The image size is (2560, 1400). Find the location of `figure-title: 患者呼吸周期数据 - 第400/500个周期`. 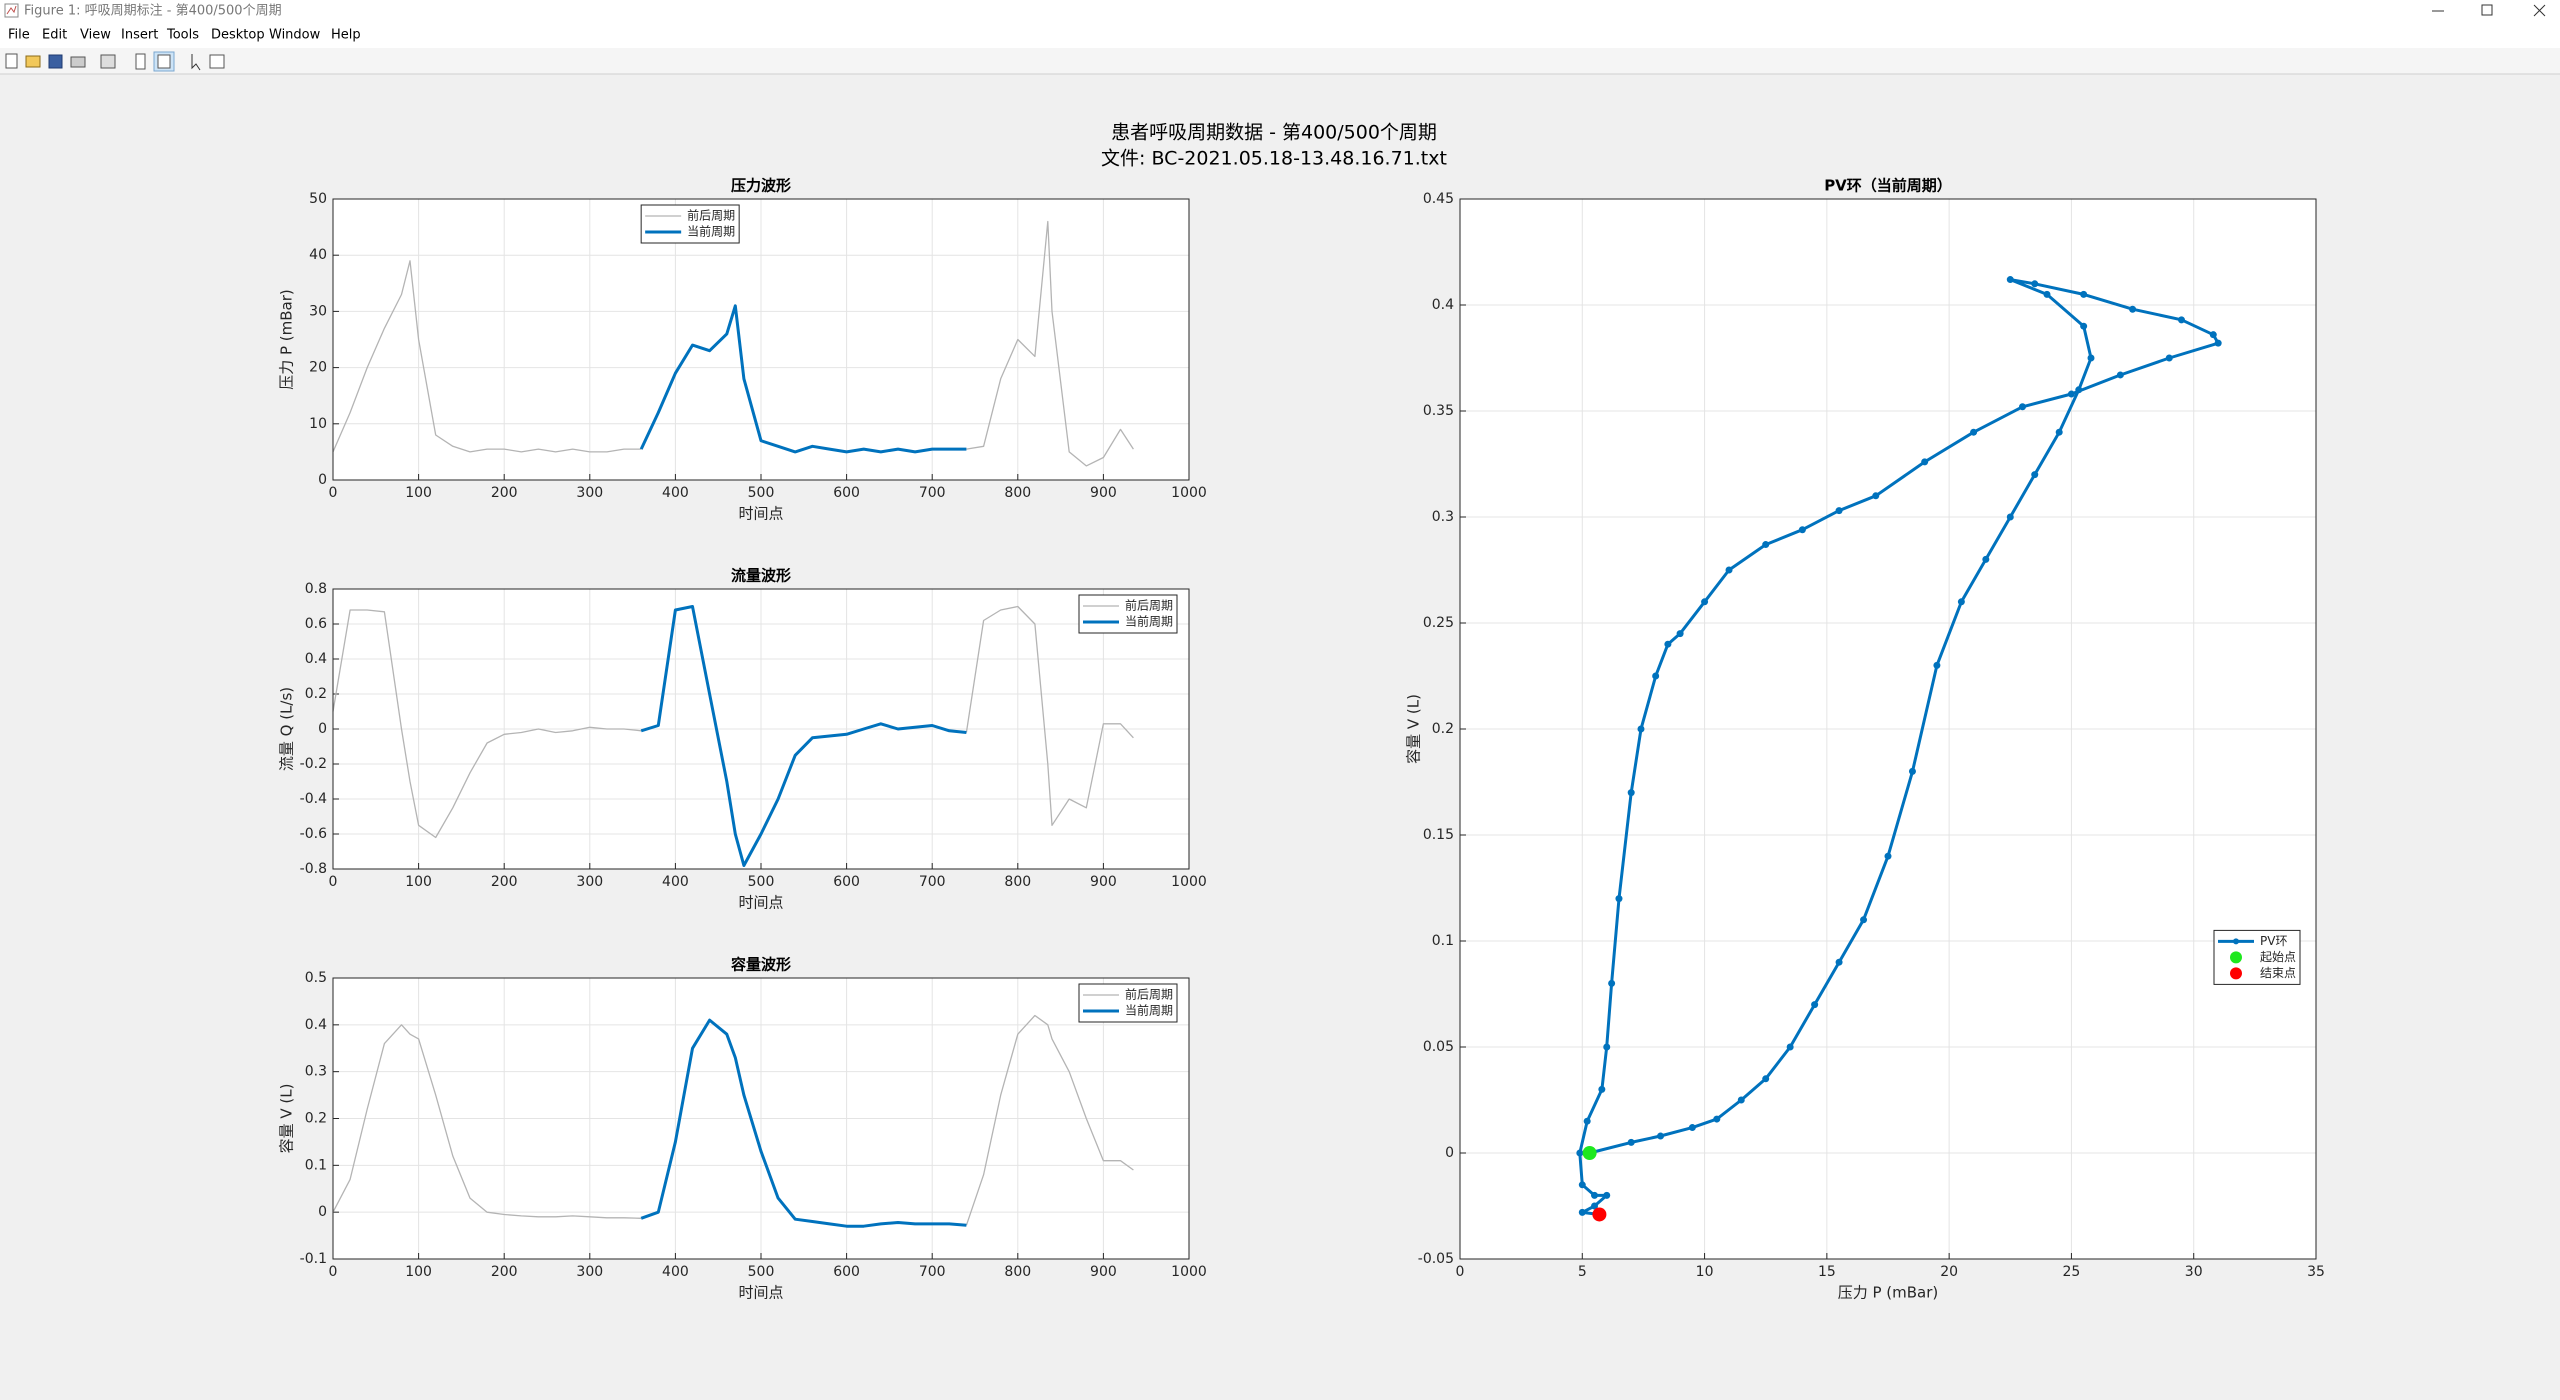

figure-title: 患者呼吸周期数据 - 第400/500个周期 is located at coordinates (1274, 133).